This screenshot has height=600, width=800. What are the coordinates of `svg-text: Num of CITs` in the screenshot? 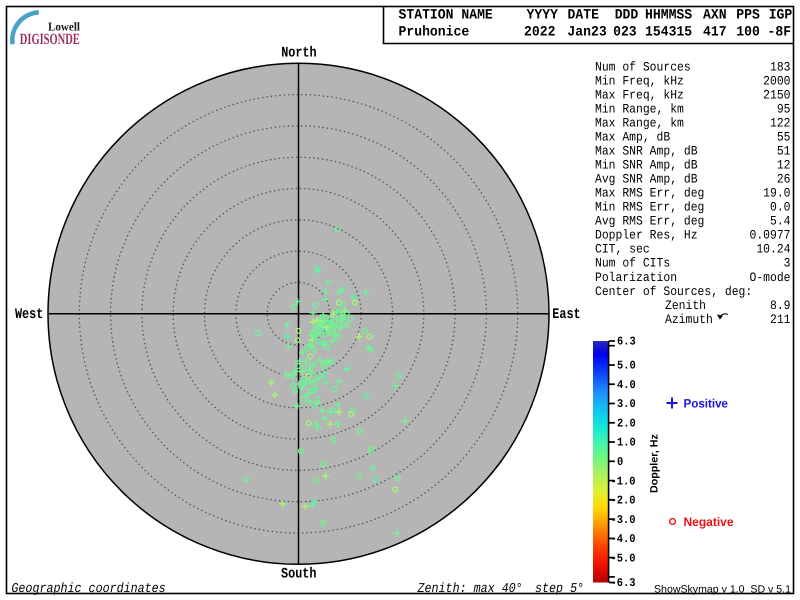 It's located at (632, 264).